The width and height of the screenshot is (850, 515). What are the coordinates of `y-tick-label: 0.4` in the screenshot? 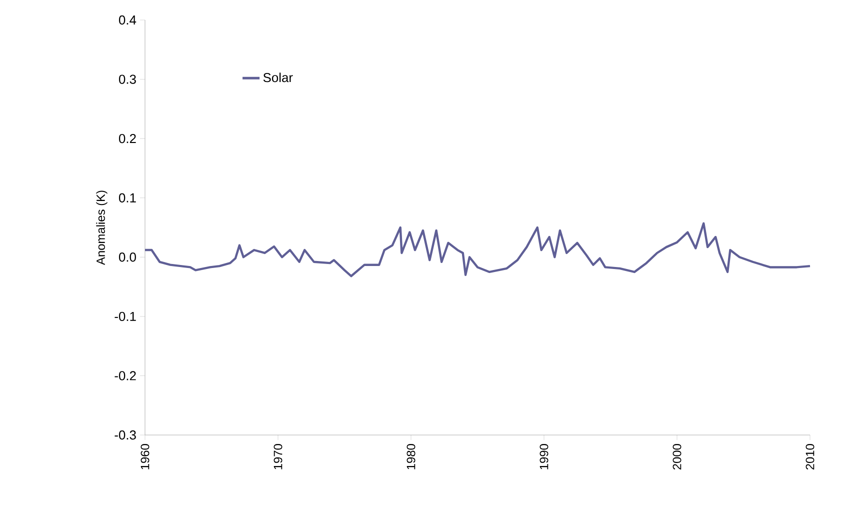 It's located at (127, 20).